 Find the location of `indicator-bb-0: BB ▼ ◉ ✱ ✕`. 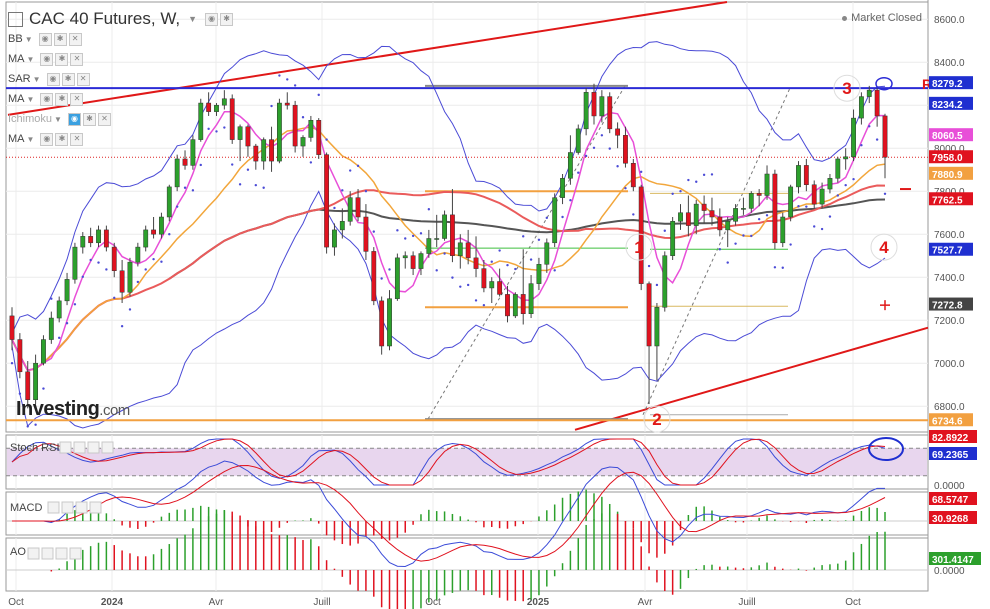

indicator-bb-0: BB ▼ ◉ ✱ ✕ is located at coordinates (45, 39).